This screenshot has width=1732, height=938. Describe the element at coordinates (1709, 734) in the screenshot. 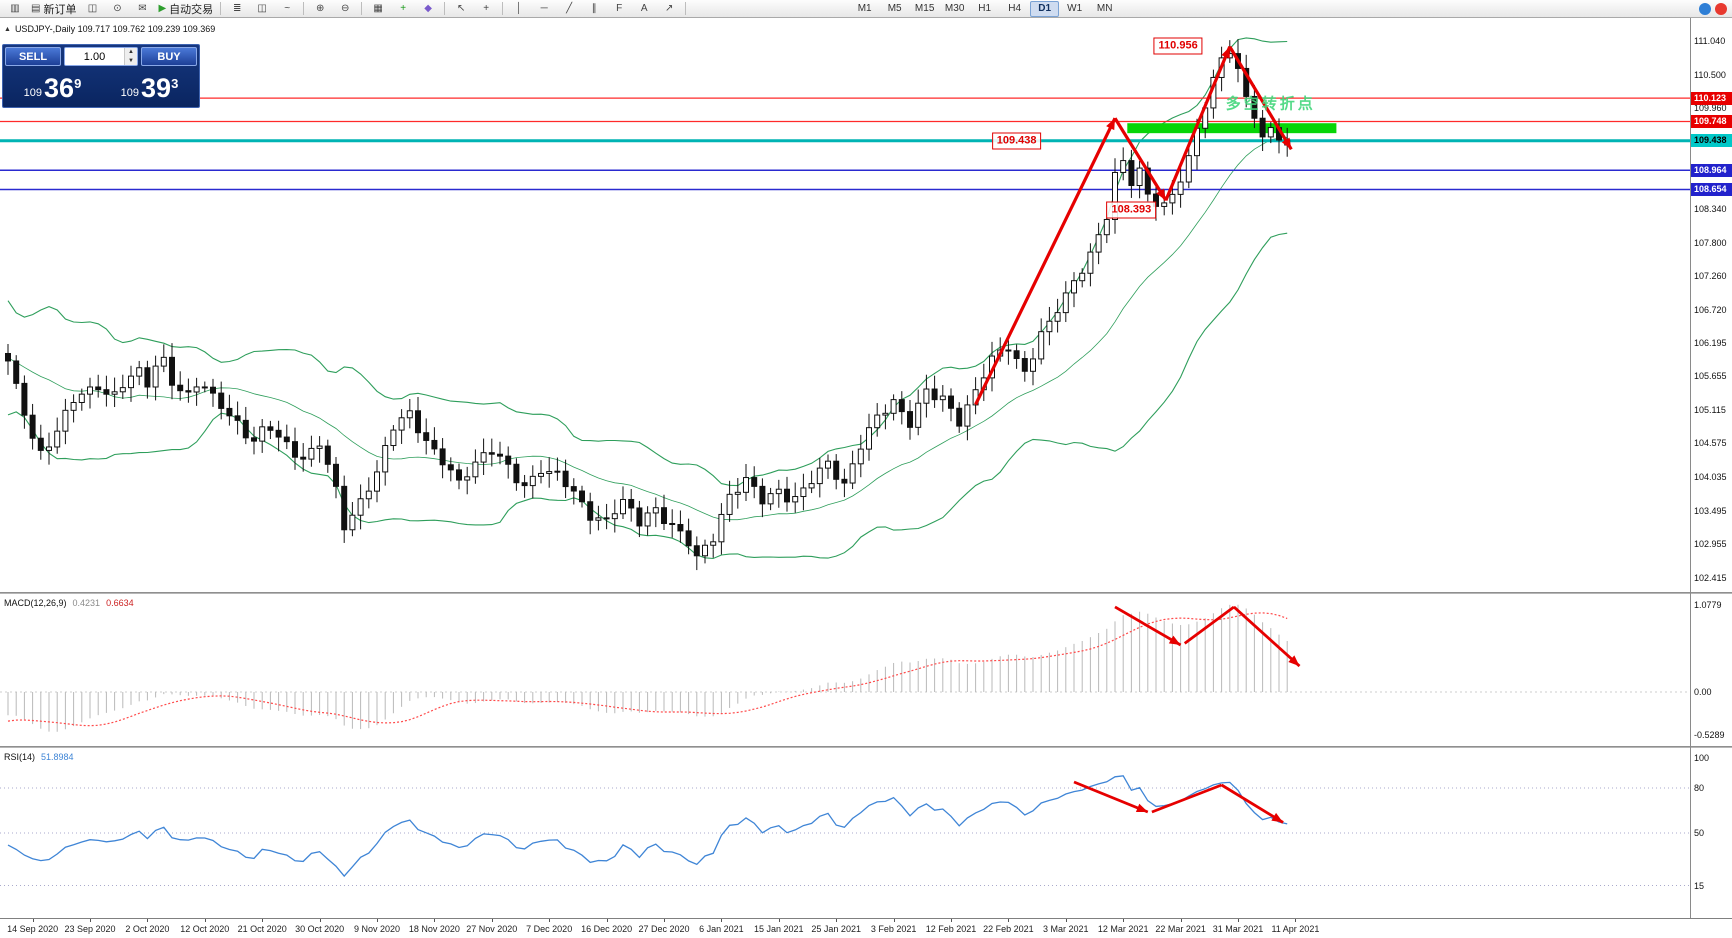

I see `macd-axis-tick: -0.5289` at that location.